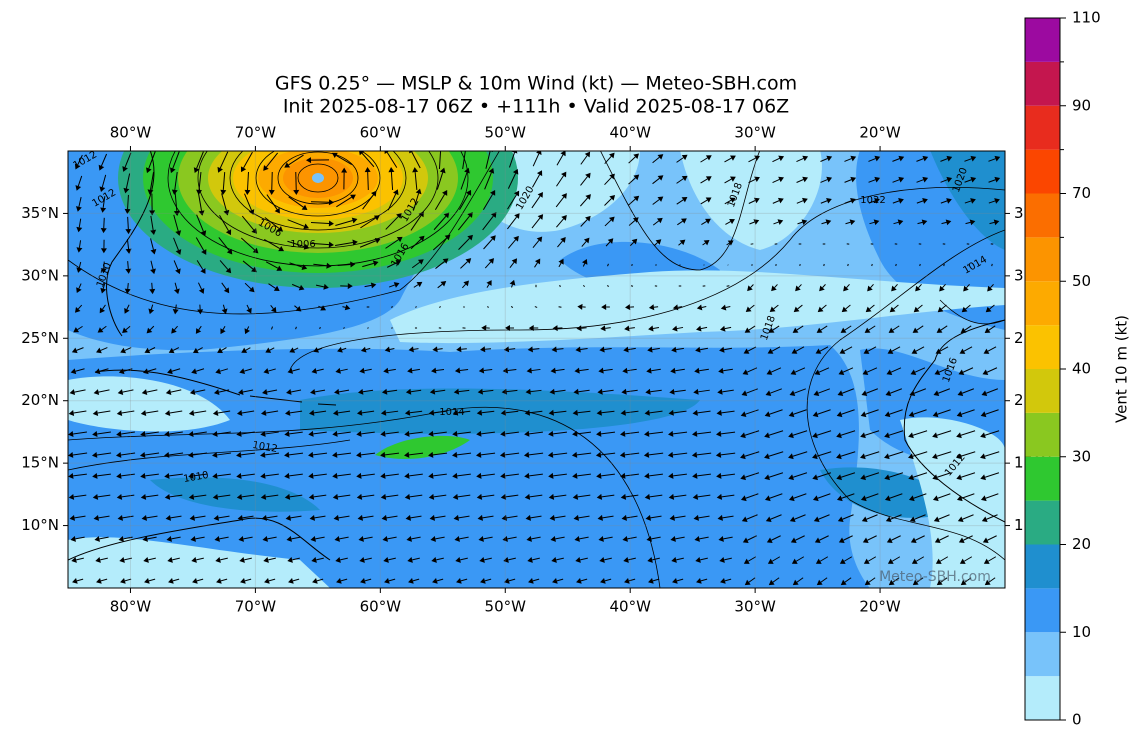 The image size is (1144, 744). I want to click on x-tick-label: 20°W, so click(880, 607).